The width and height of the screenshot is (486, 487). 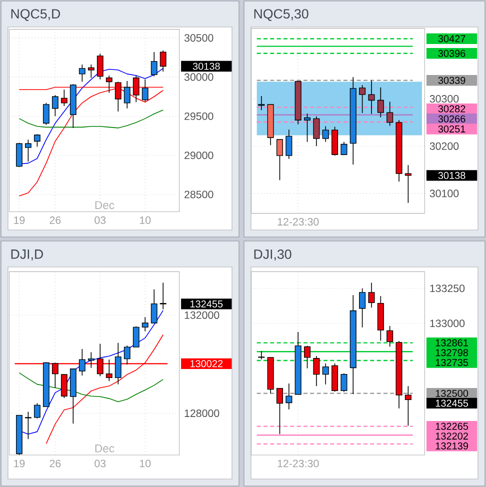 What do you see at coordinates (452, 352) in the screenshot?
I see `ref-line-label: 132798` at bounding box center [452, 352].